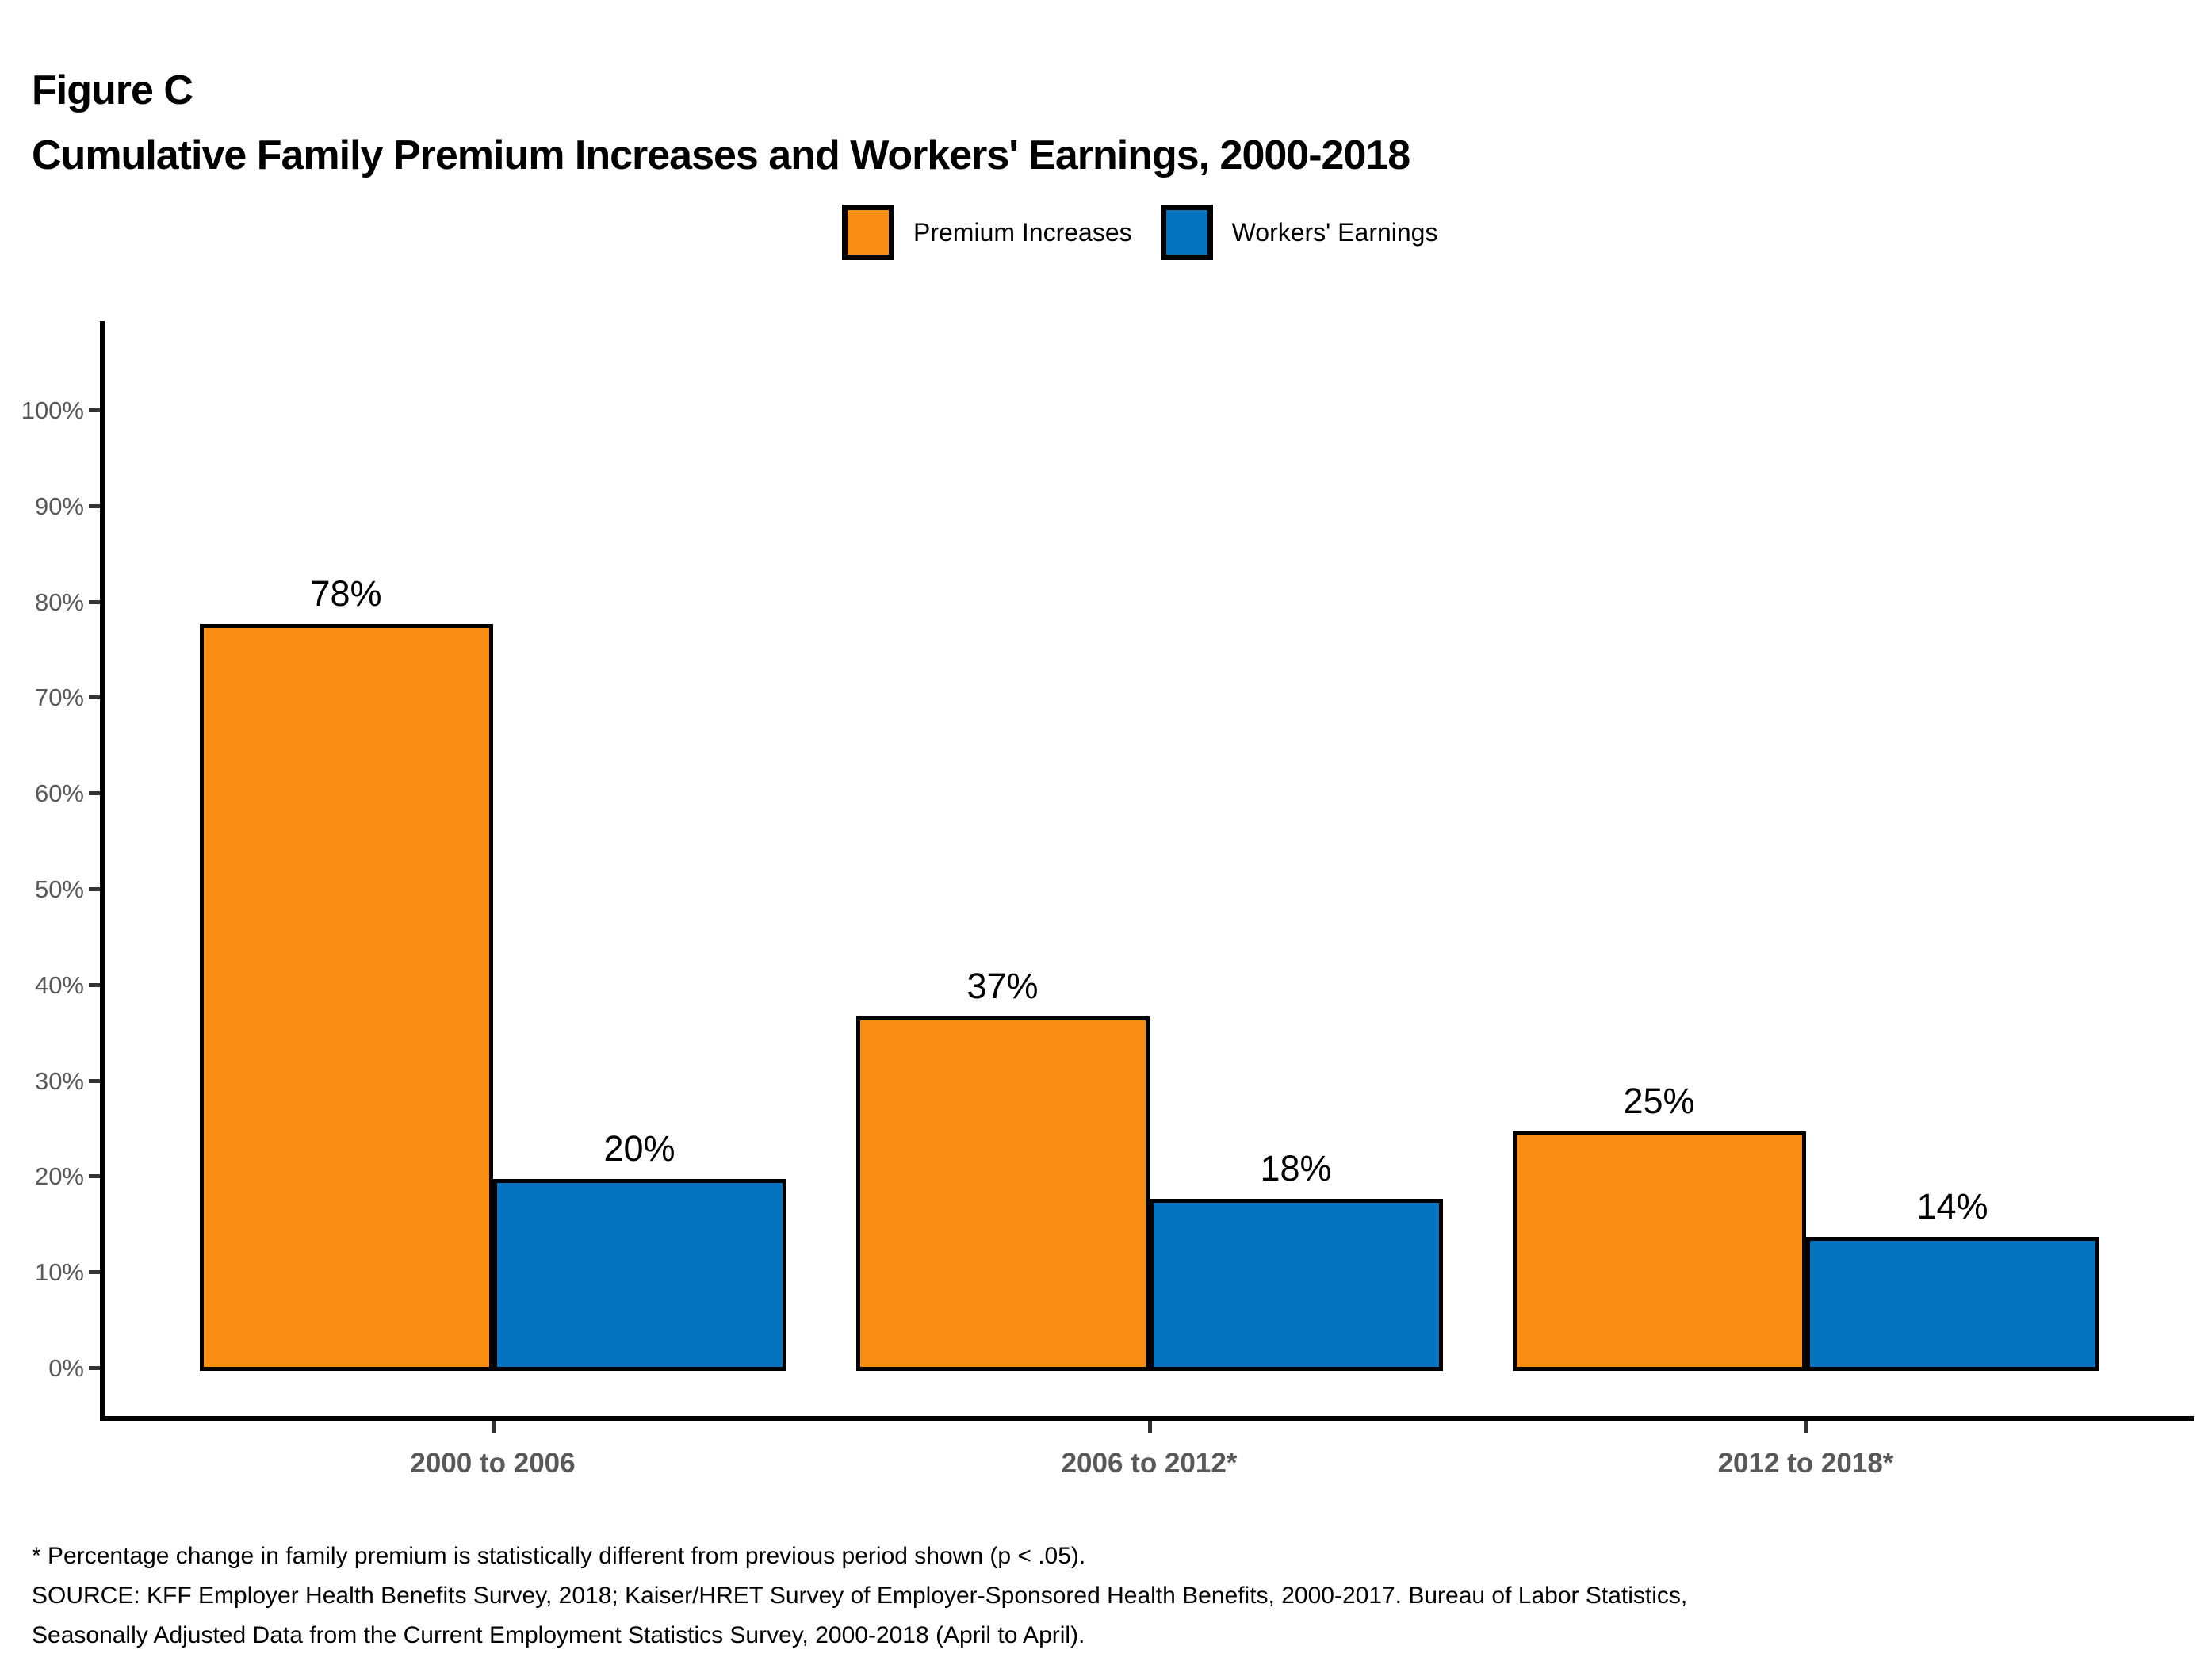  What do you see at coordinates (1952, 1303) in the screenshot?
I see `bar-workers-earnings-2012-to-2018-` at bounding box center [1952, 1303].